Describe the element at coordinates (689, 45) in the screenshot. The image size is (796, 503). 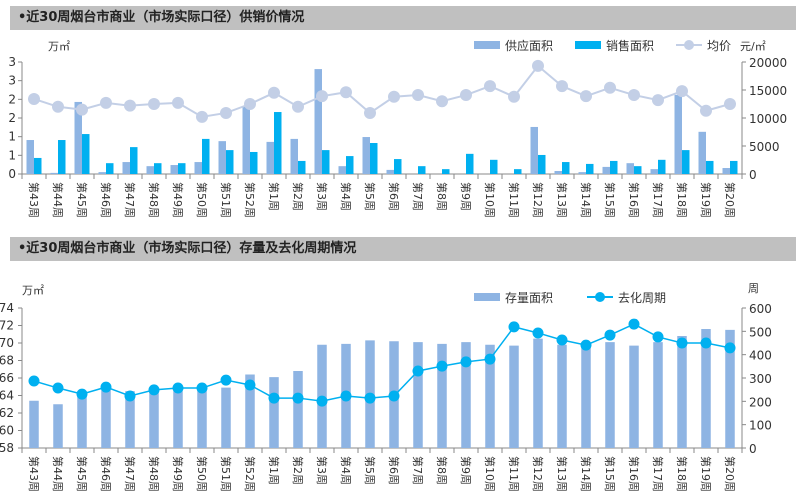
I see `legend-swatch-dot-均价` at that location.